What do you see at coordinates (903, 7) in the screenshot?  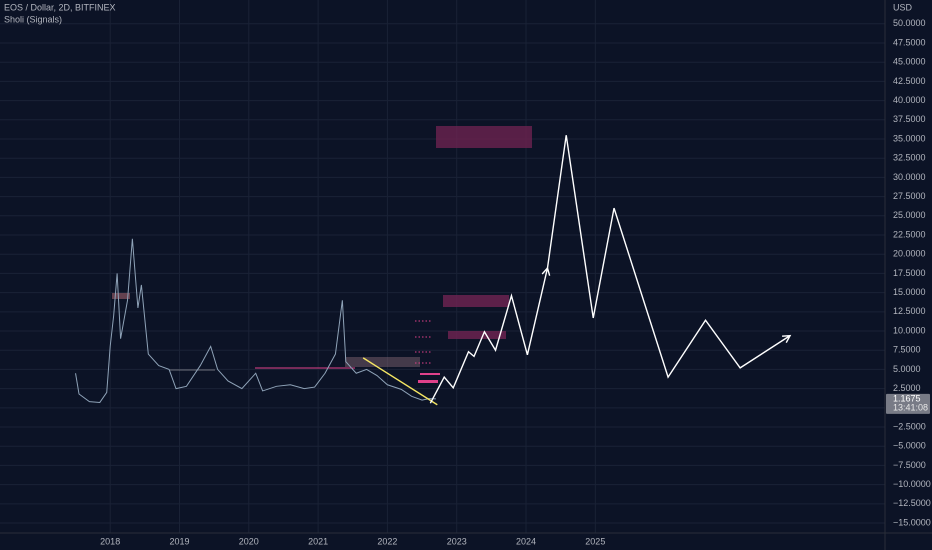 I see `axis-unit: USD` at bounding box center [903, 7].